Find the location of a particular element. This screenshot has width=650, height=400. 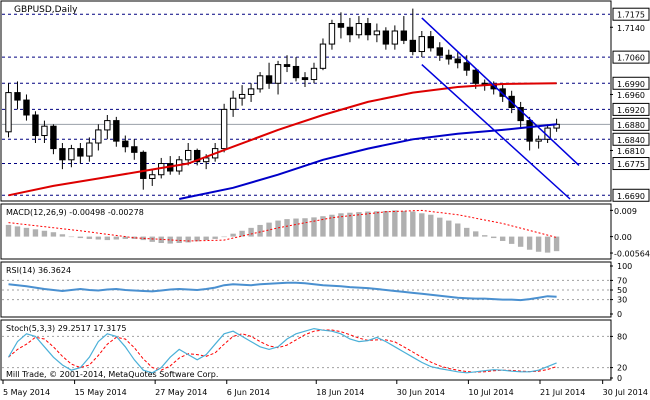

rsi-line is located at coordinates (282, 291).